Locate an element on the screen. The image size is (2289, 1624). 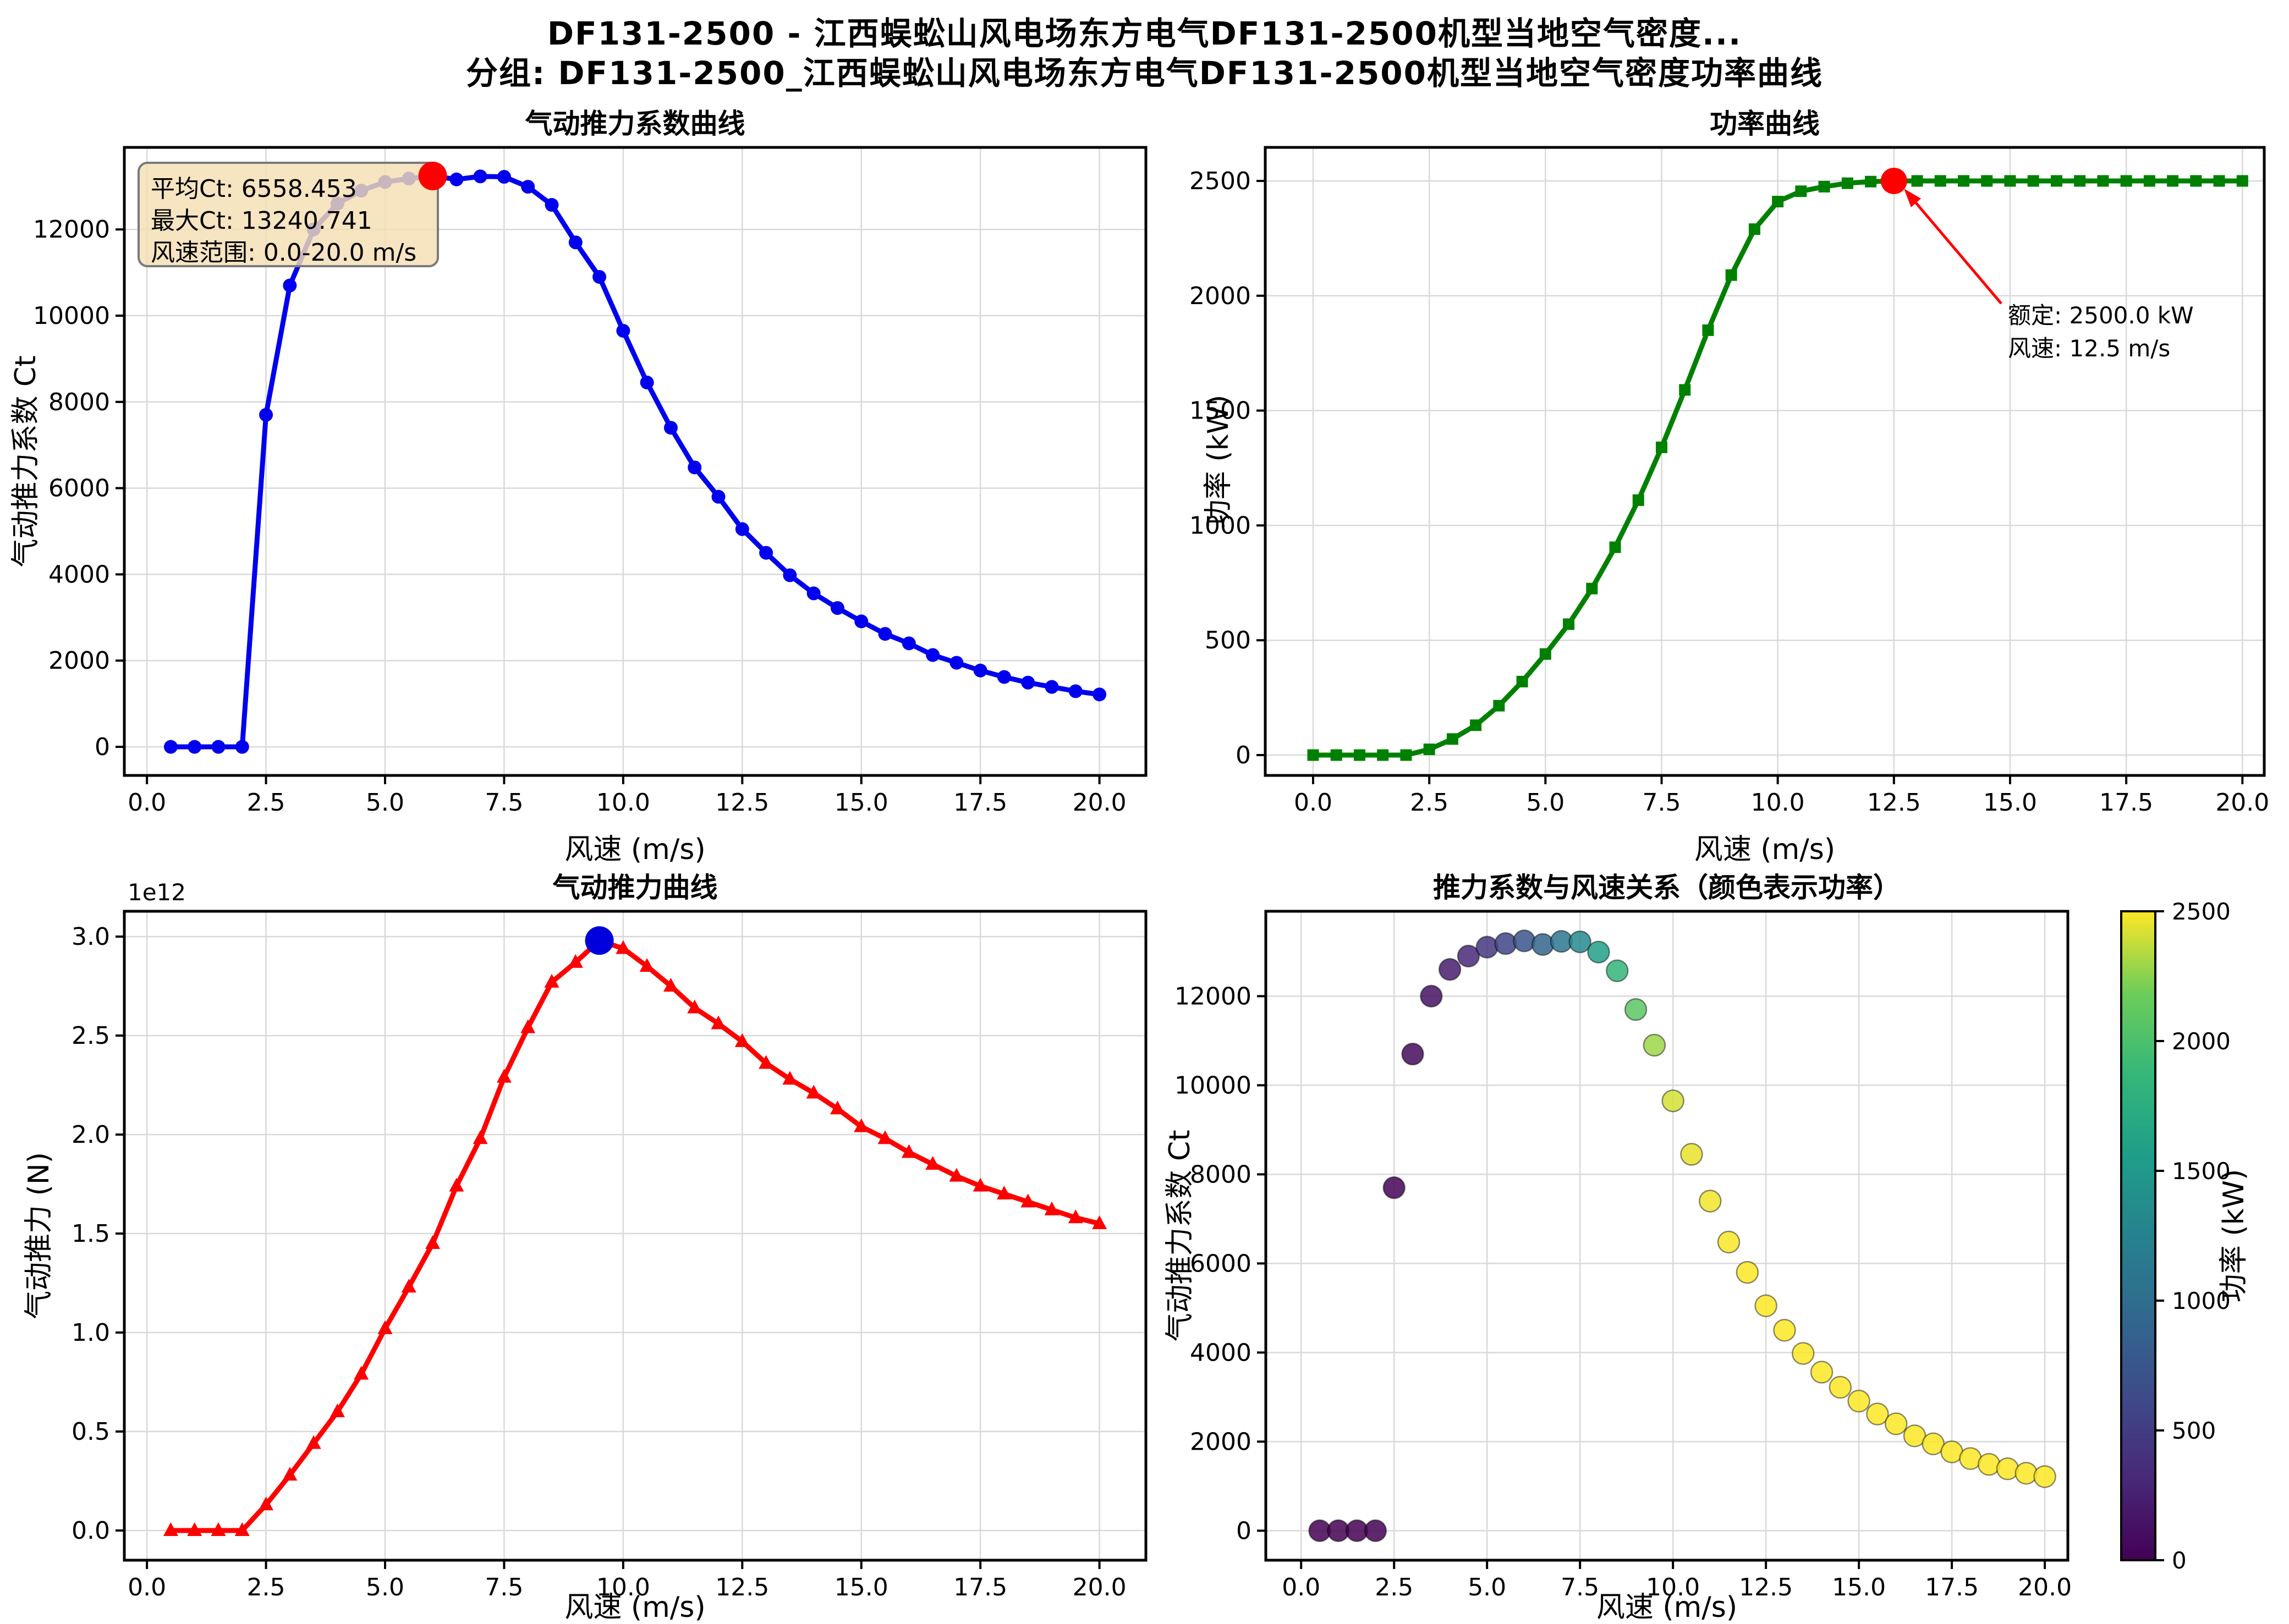
x-tick-label: 0.0 is located at coordinates (147, 1587).